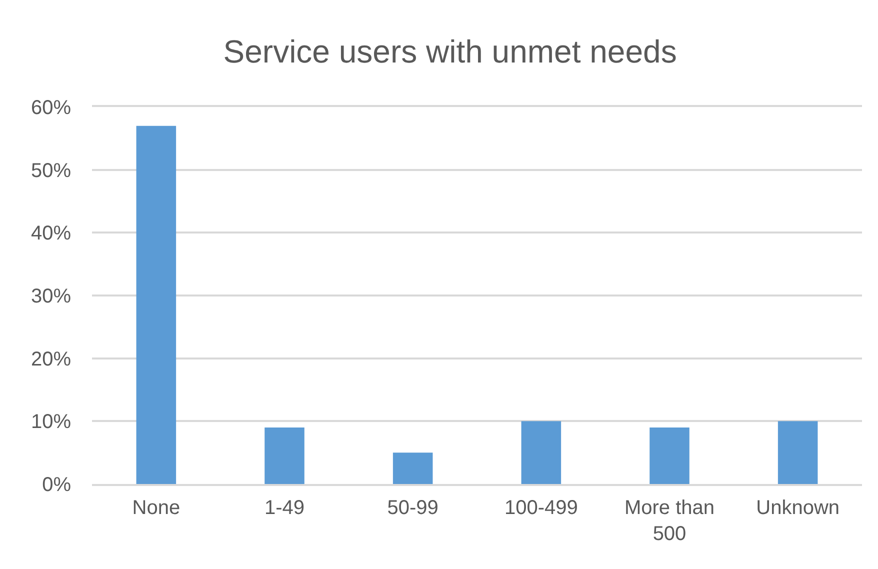 The height and width of the screenshot is (569, 878). Describe the element at coordinates (541, 507) in the screenshot. I see `x-tick-label: 100-499` at that location.